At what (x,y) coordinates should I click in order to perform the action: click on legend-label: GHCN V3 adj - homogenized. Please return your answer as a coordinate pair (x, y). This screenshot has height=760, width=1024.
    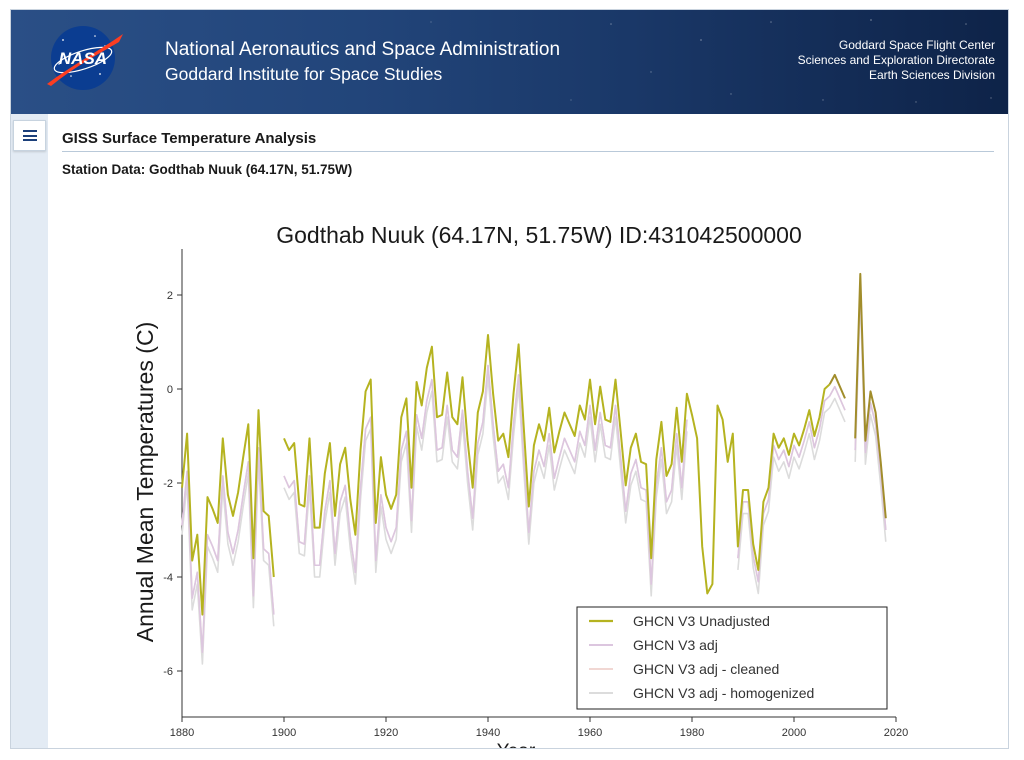
    Looking at the image, I should click on (723, 693).